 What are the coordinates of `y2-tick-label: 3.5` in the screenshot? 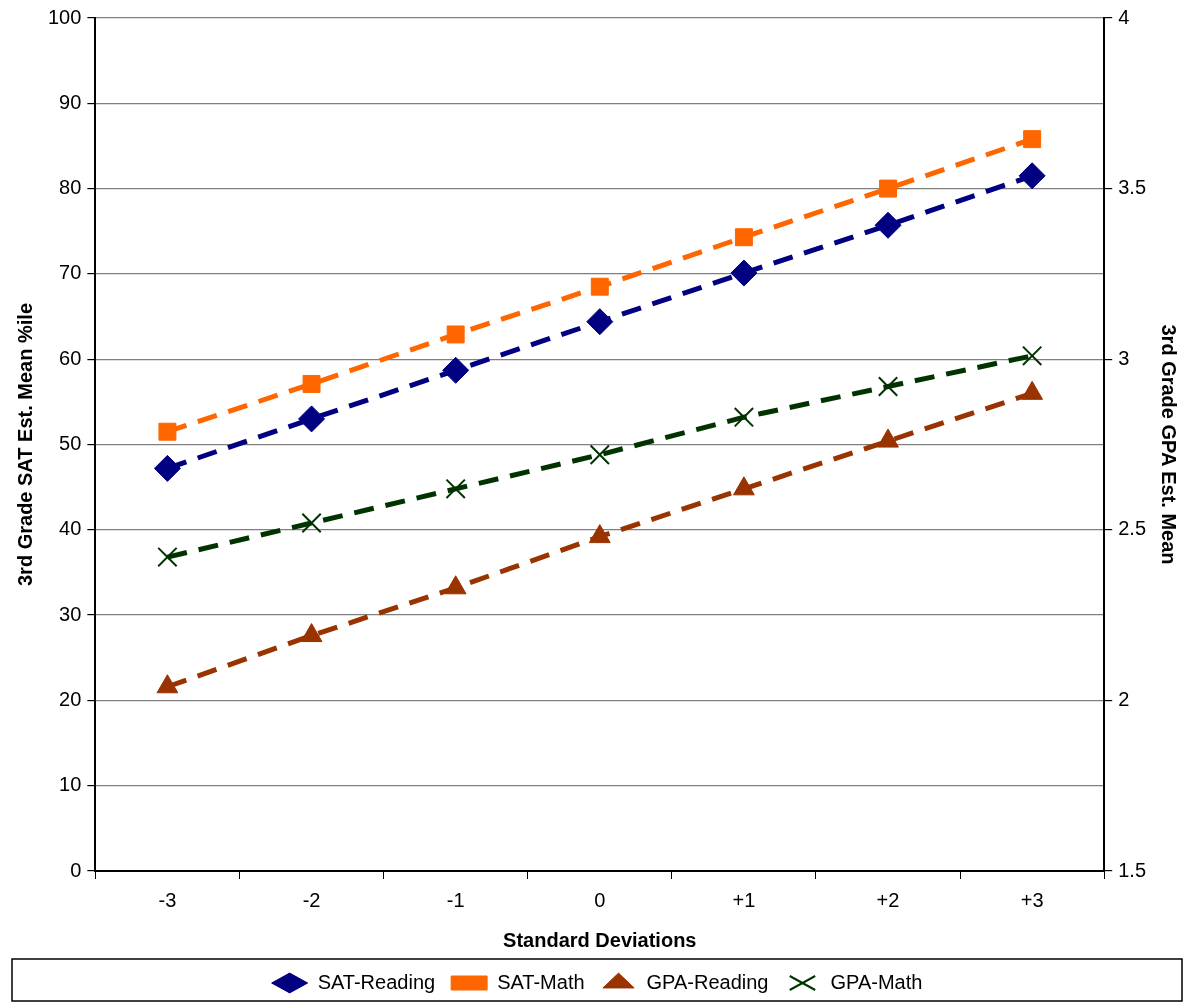 It's located at (1132, 187).